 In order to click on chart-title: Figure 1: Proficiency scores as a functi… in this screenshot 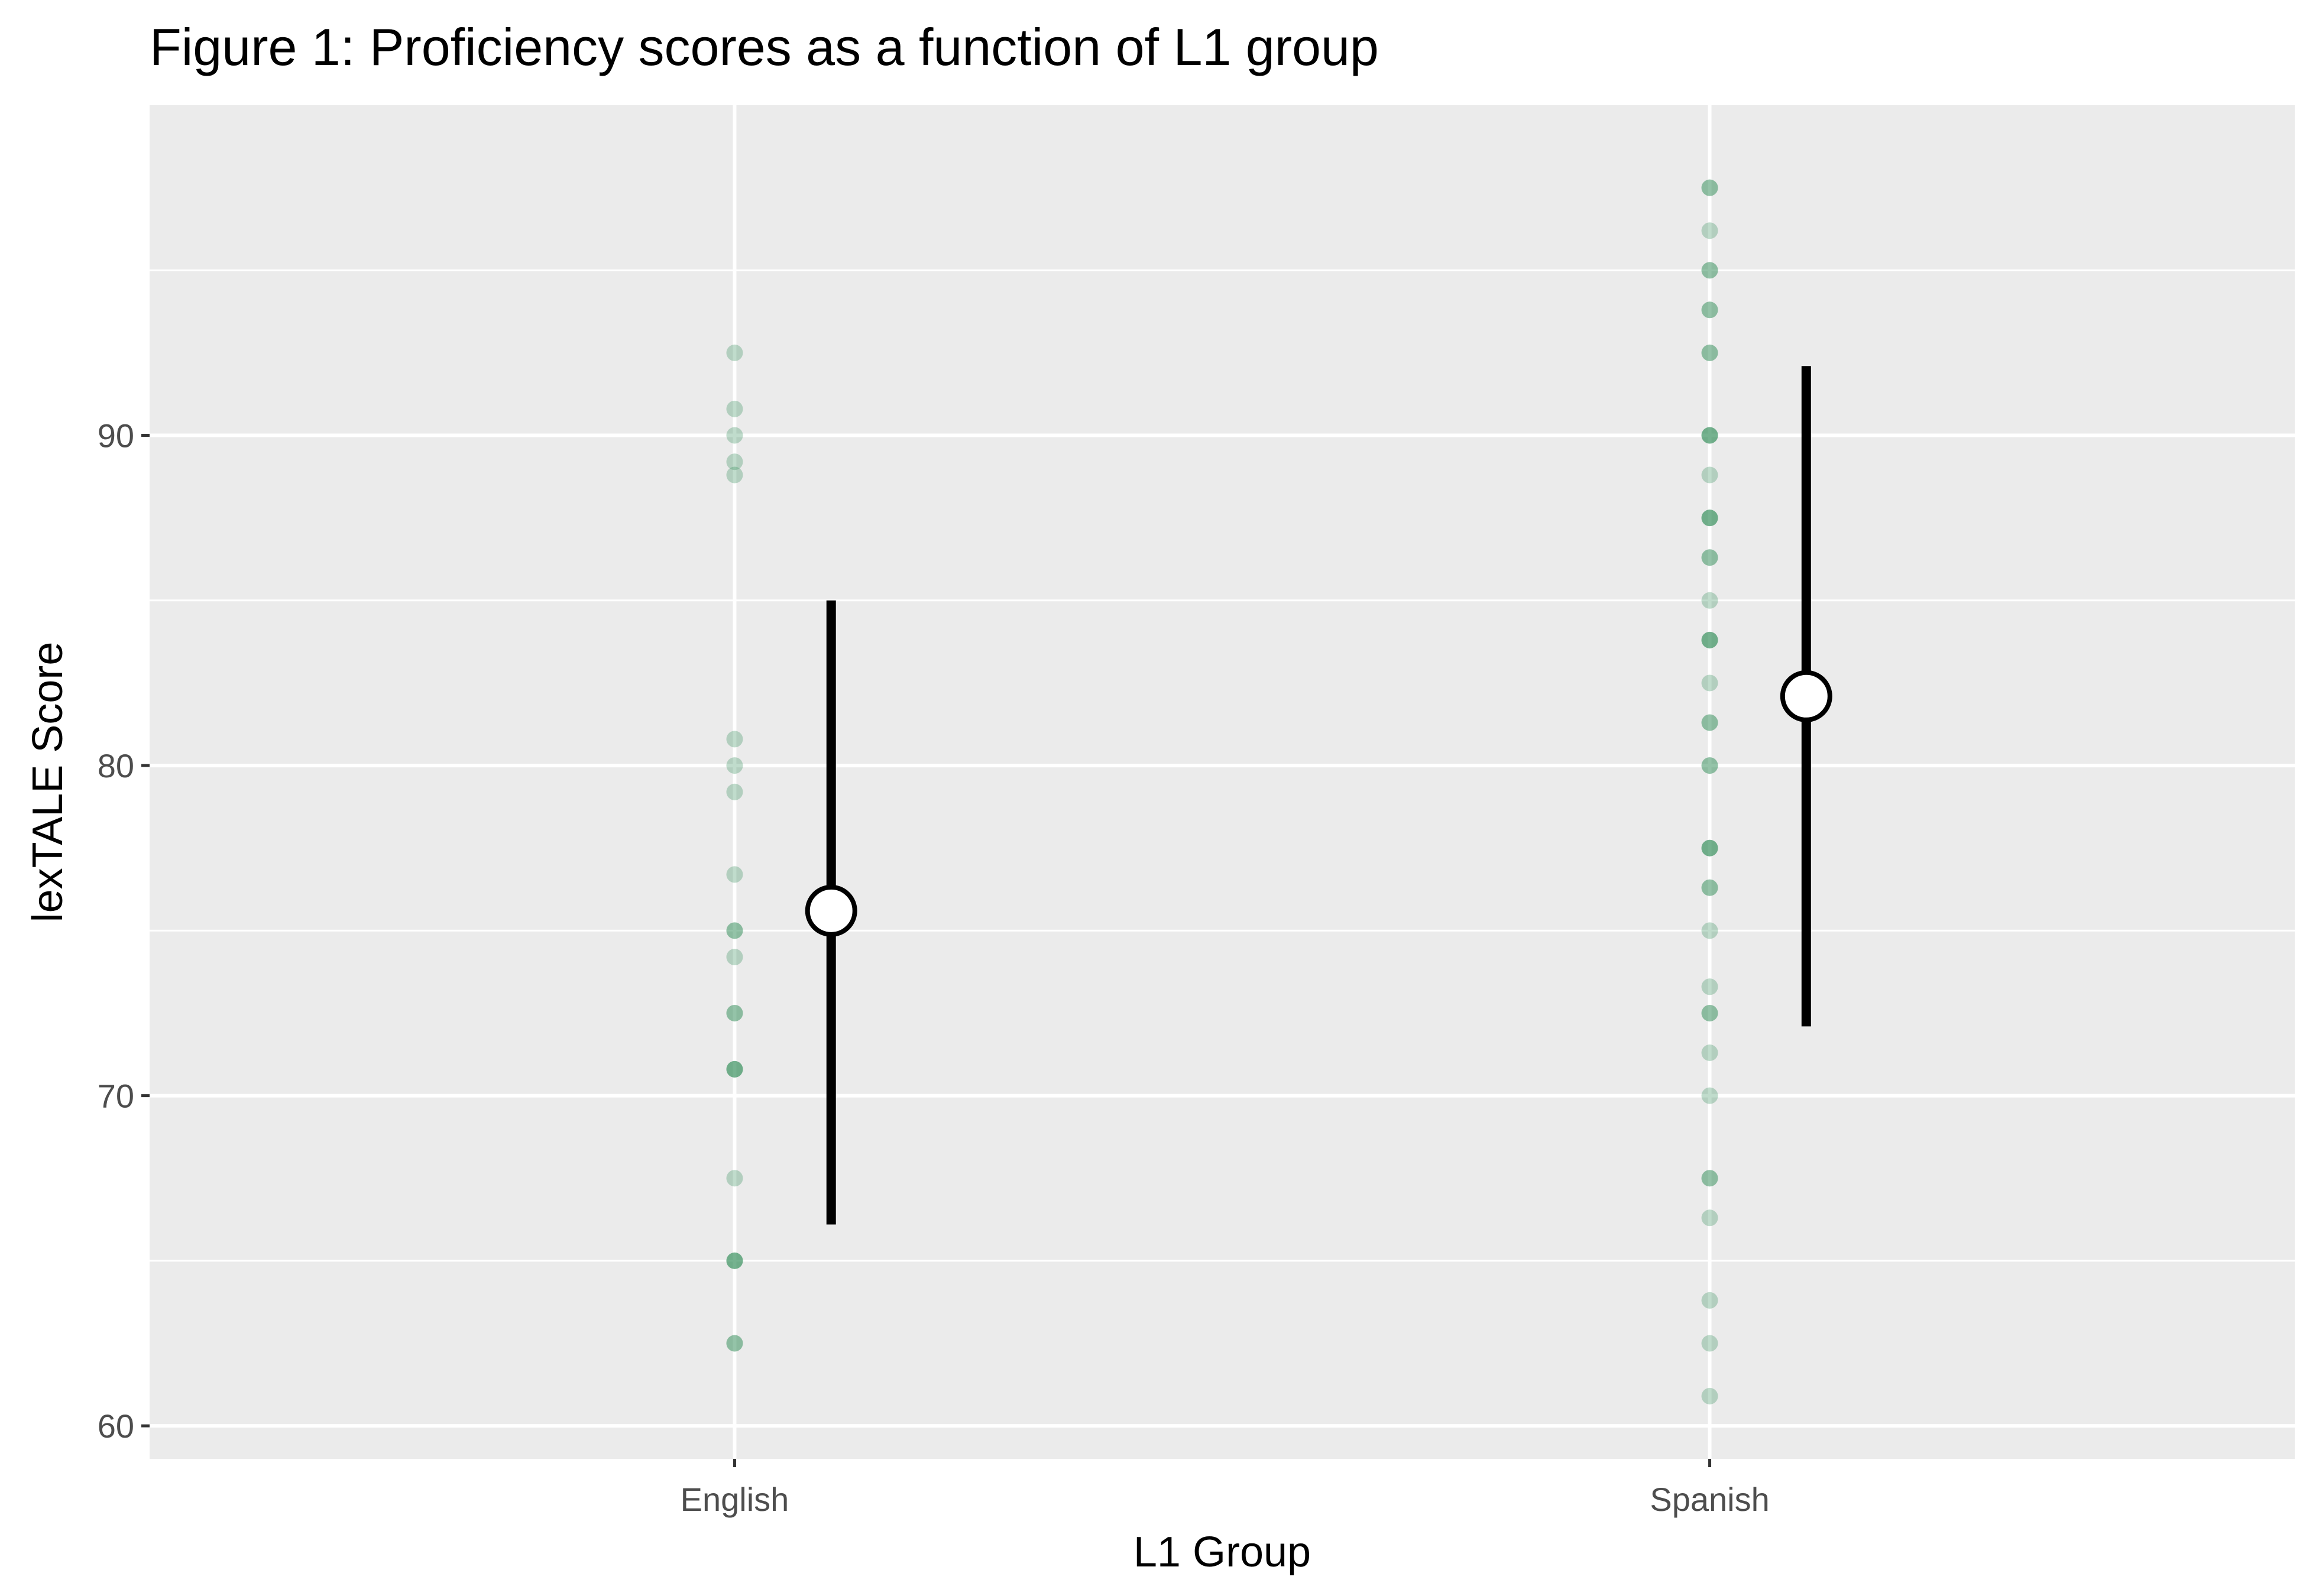, I will do `click(764, 47)`.